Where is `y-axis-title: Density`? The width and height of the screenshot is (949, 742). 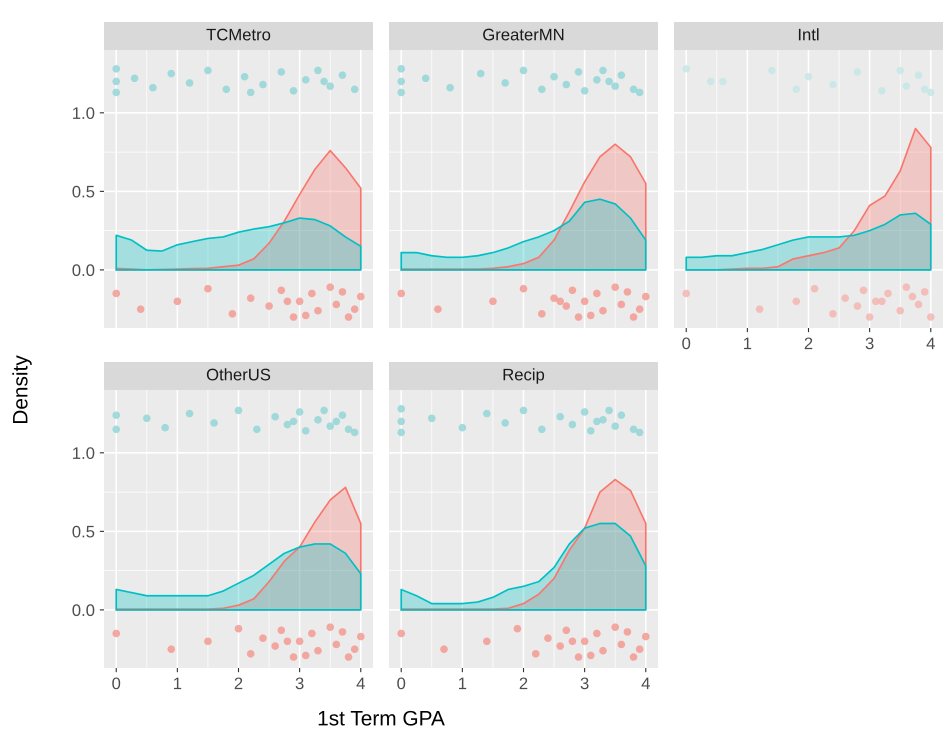 y-axis-title: Density is located at coordinates (22, 389).